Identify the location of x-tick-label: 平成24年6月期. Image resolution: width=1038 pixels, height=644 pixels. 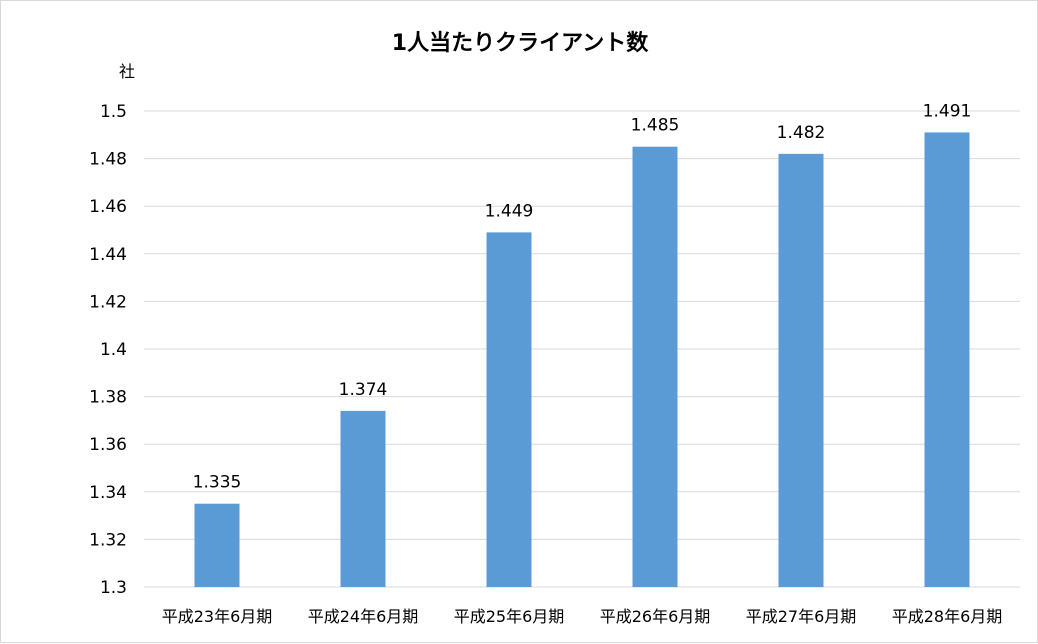
(363, 616).